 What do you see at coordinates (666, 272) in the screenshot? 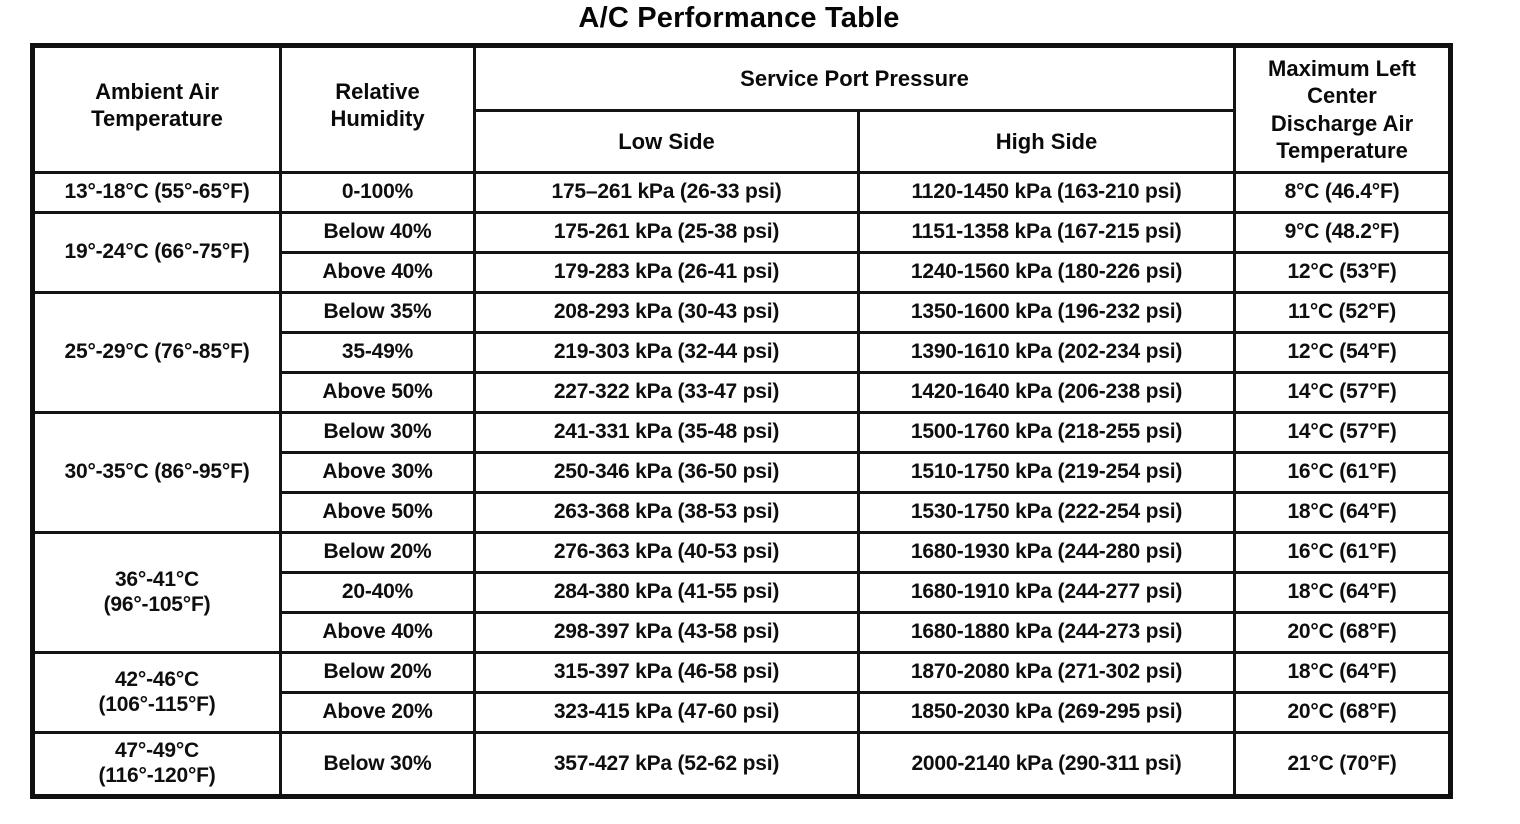
I see `low-side-pressure-cell: 179-283 kPa (26-41 psi)` at bounding box center [666, 272].